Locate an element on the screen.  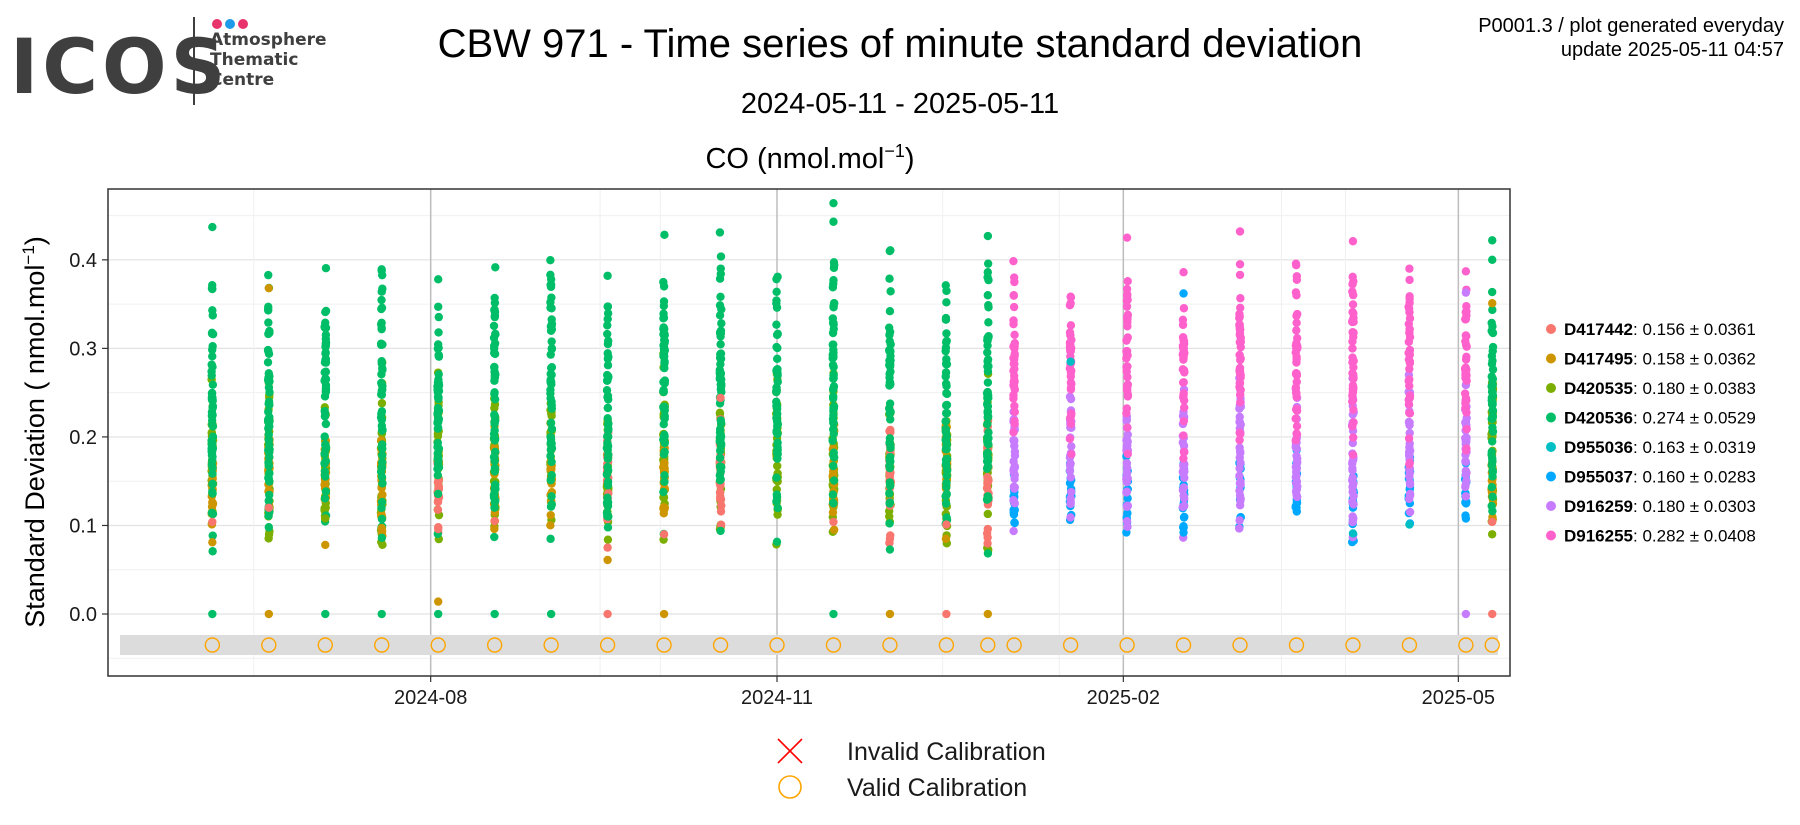
legend-series-name: D955037 is located at coordinates (1598, 477).